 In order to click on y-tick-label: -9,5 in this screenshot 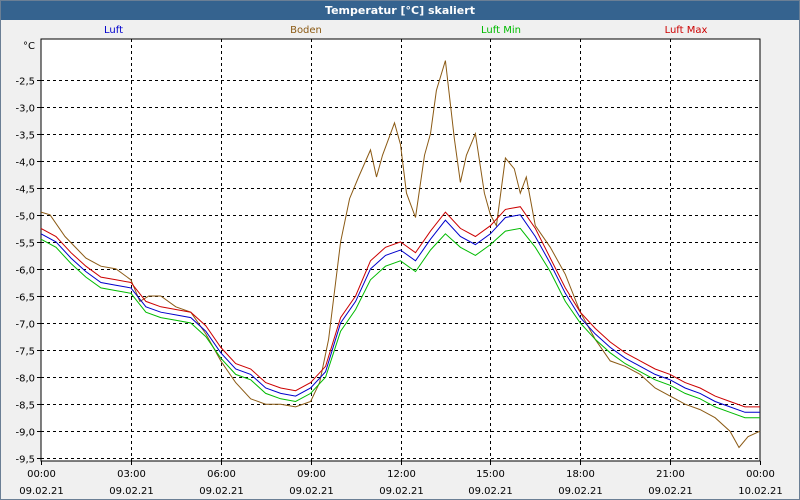, I will do `click(25, 460)`.